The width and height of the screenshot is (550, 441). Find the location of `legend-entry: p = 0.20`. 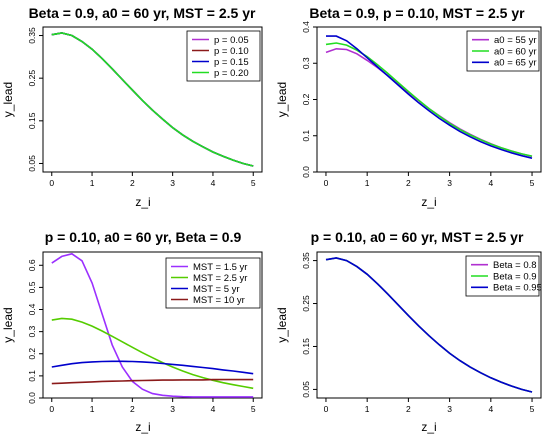

legend-entry: p = 0.20 is located at coordinates (231, 73).